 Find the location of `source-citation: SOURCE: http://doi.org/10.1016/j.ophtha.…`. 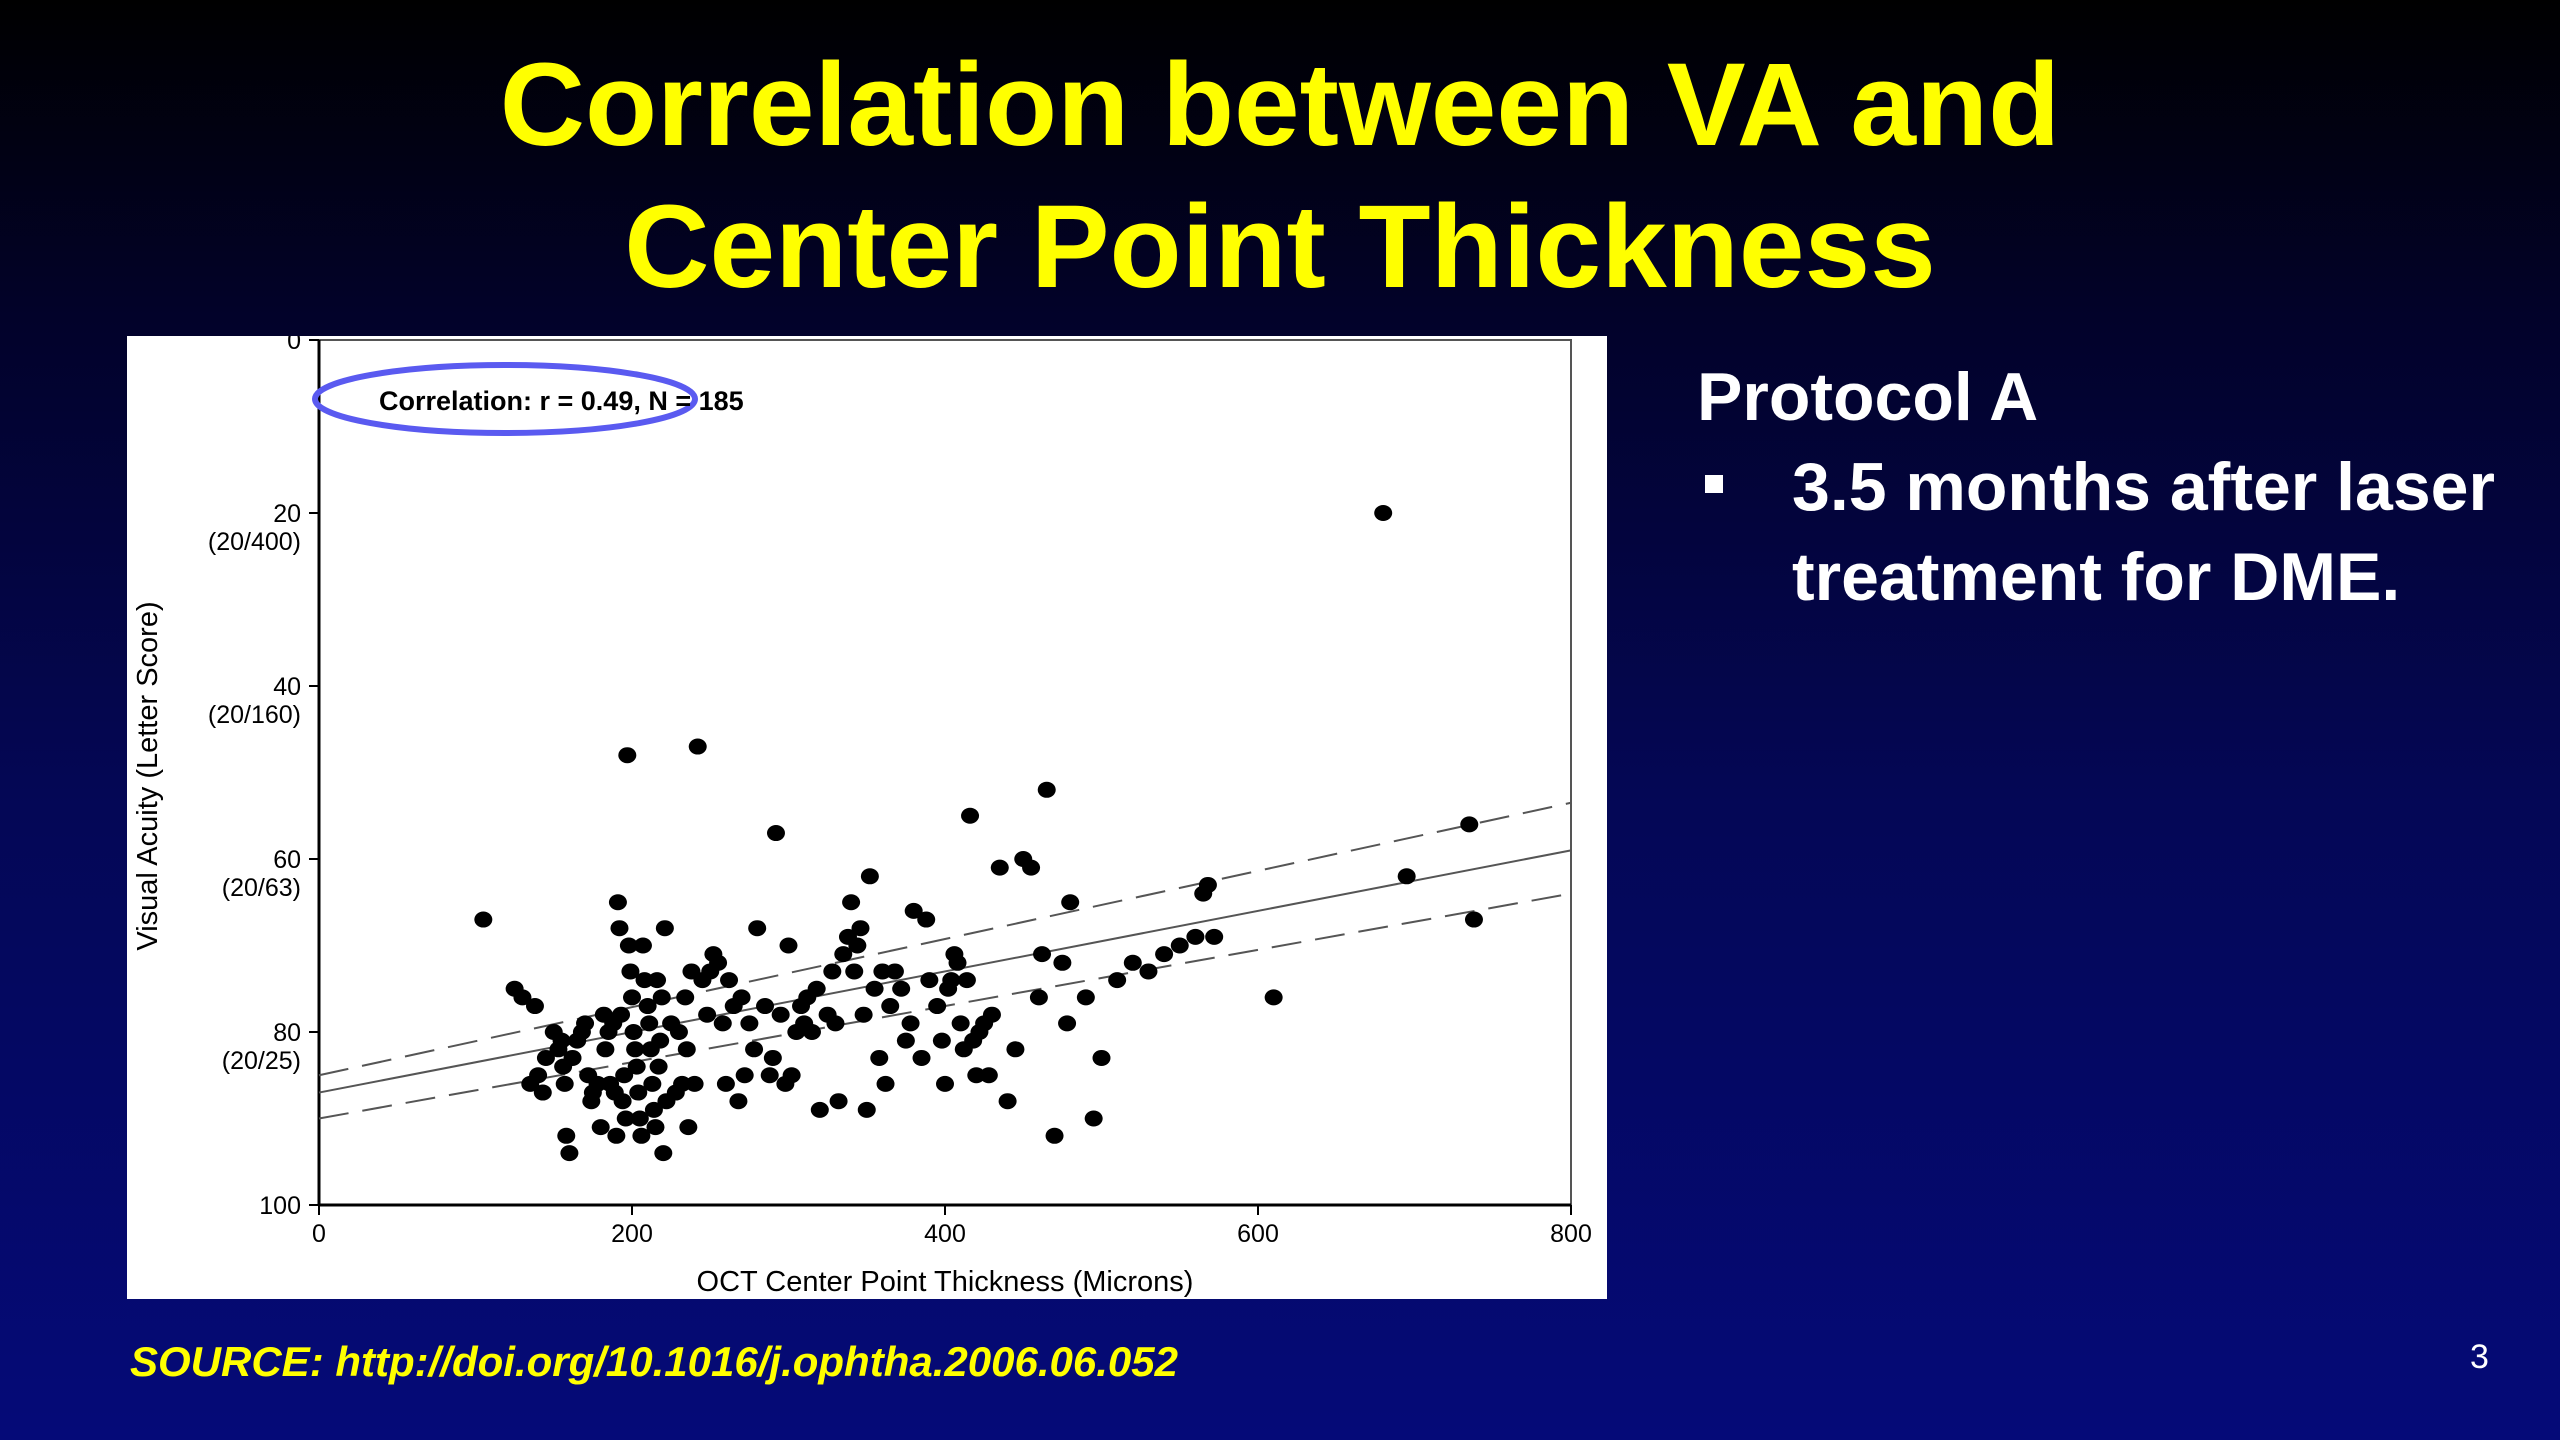

source-citation: SOURCE: http://doi.org/10.1016/j.ophtha.… is located at coordinates (654, 1361).